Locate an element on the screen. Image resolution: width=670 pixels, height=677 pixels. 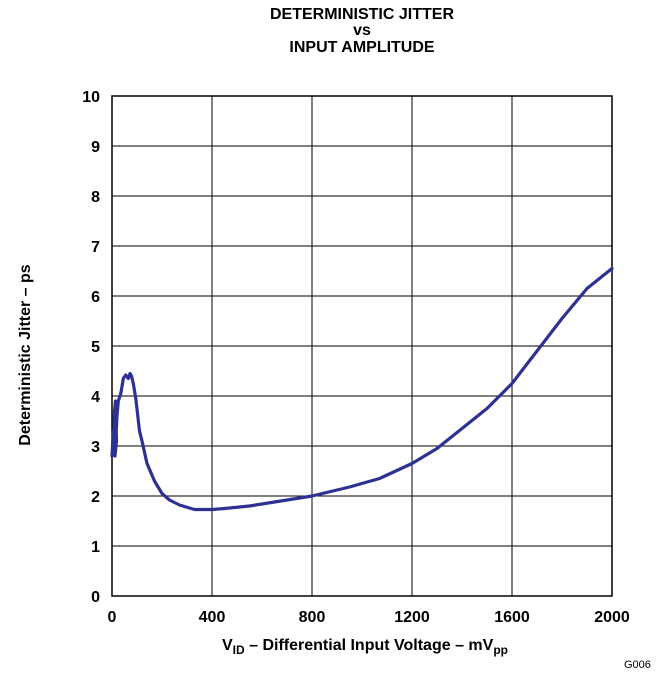
x-tick-label-1: 400 is located at coordinates (212, 617).